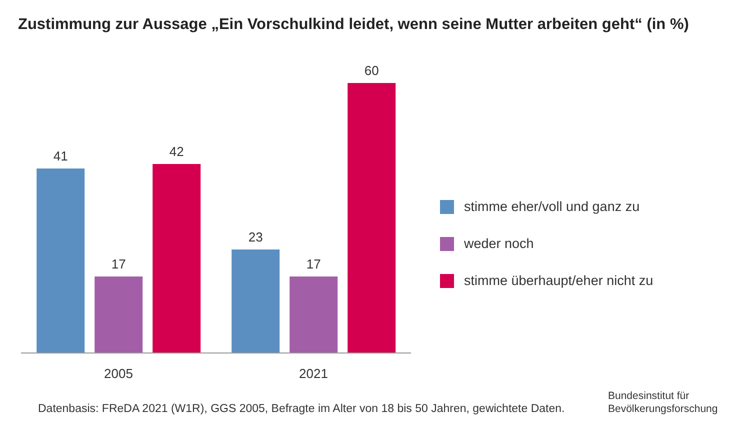 This screenshot has height=427, width=739. I want to click on data-label: 41, so click(60, 156).